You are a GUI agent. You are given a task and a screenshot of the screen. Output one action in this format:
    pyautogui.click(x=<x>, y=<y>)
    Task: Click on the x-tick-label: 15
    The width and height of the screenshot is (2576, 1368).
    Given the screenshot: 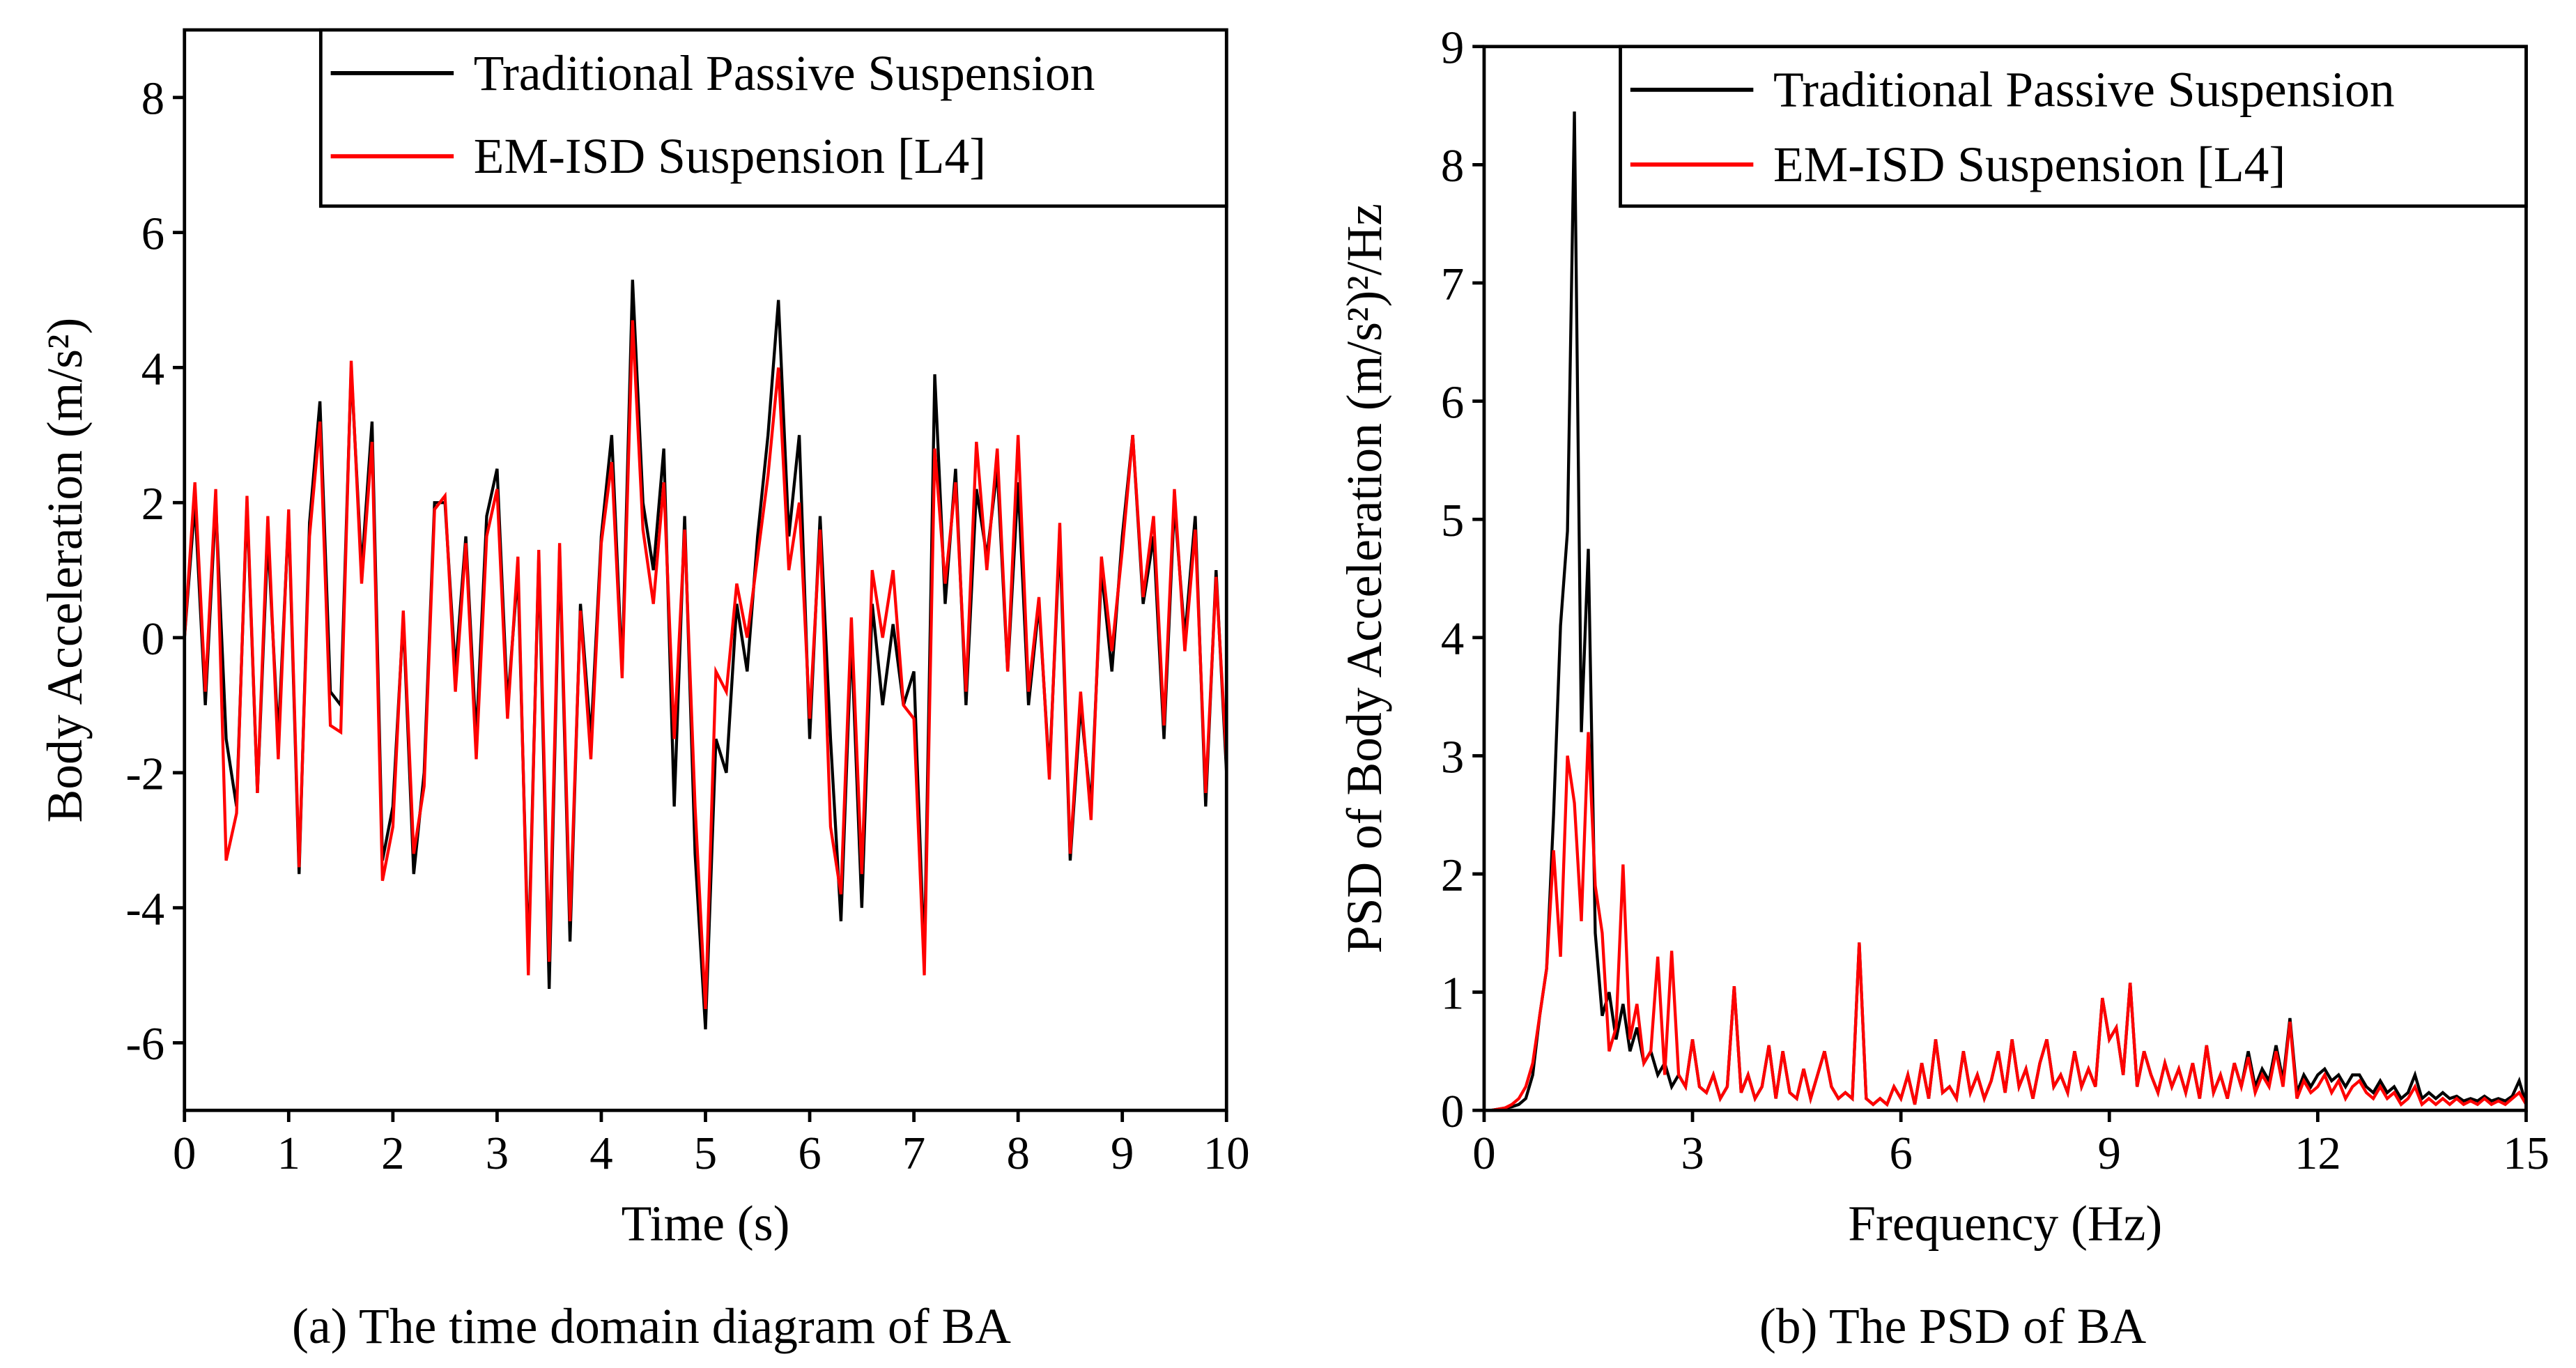 What is the action you would take?
    pyautogui.click(x=2526, y=1153)
    